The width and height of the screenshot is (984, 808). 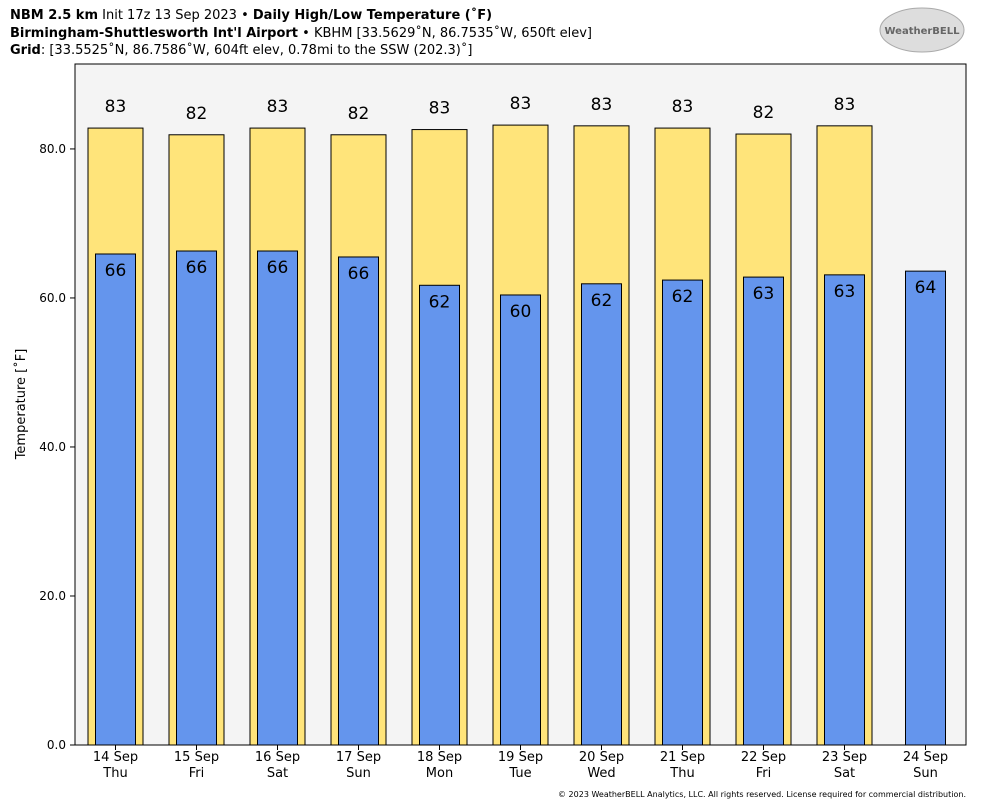 I want to click on logo-mark, so click(x=922, y=30).